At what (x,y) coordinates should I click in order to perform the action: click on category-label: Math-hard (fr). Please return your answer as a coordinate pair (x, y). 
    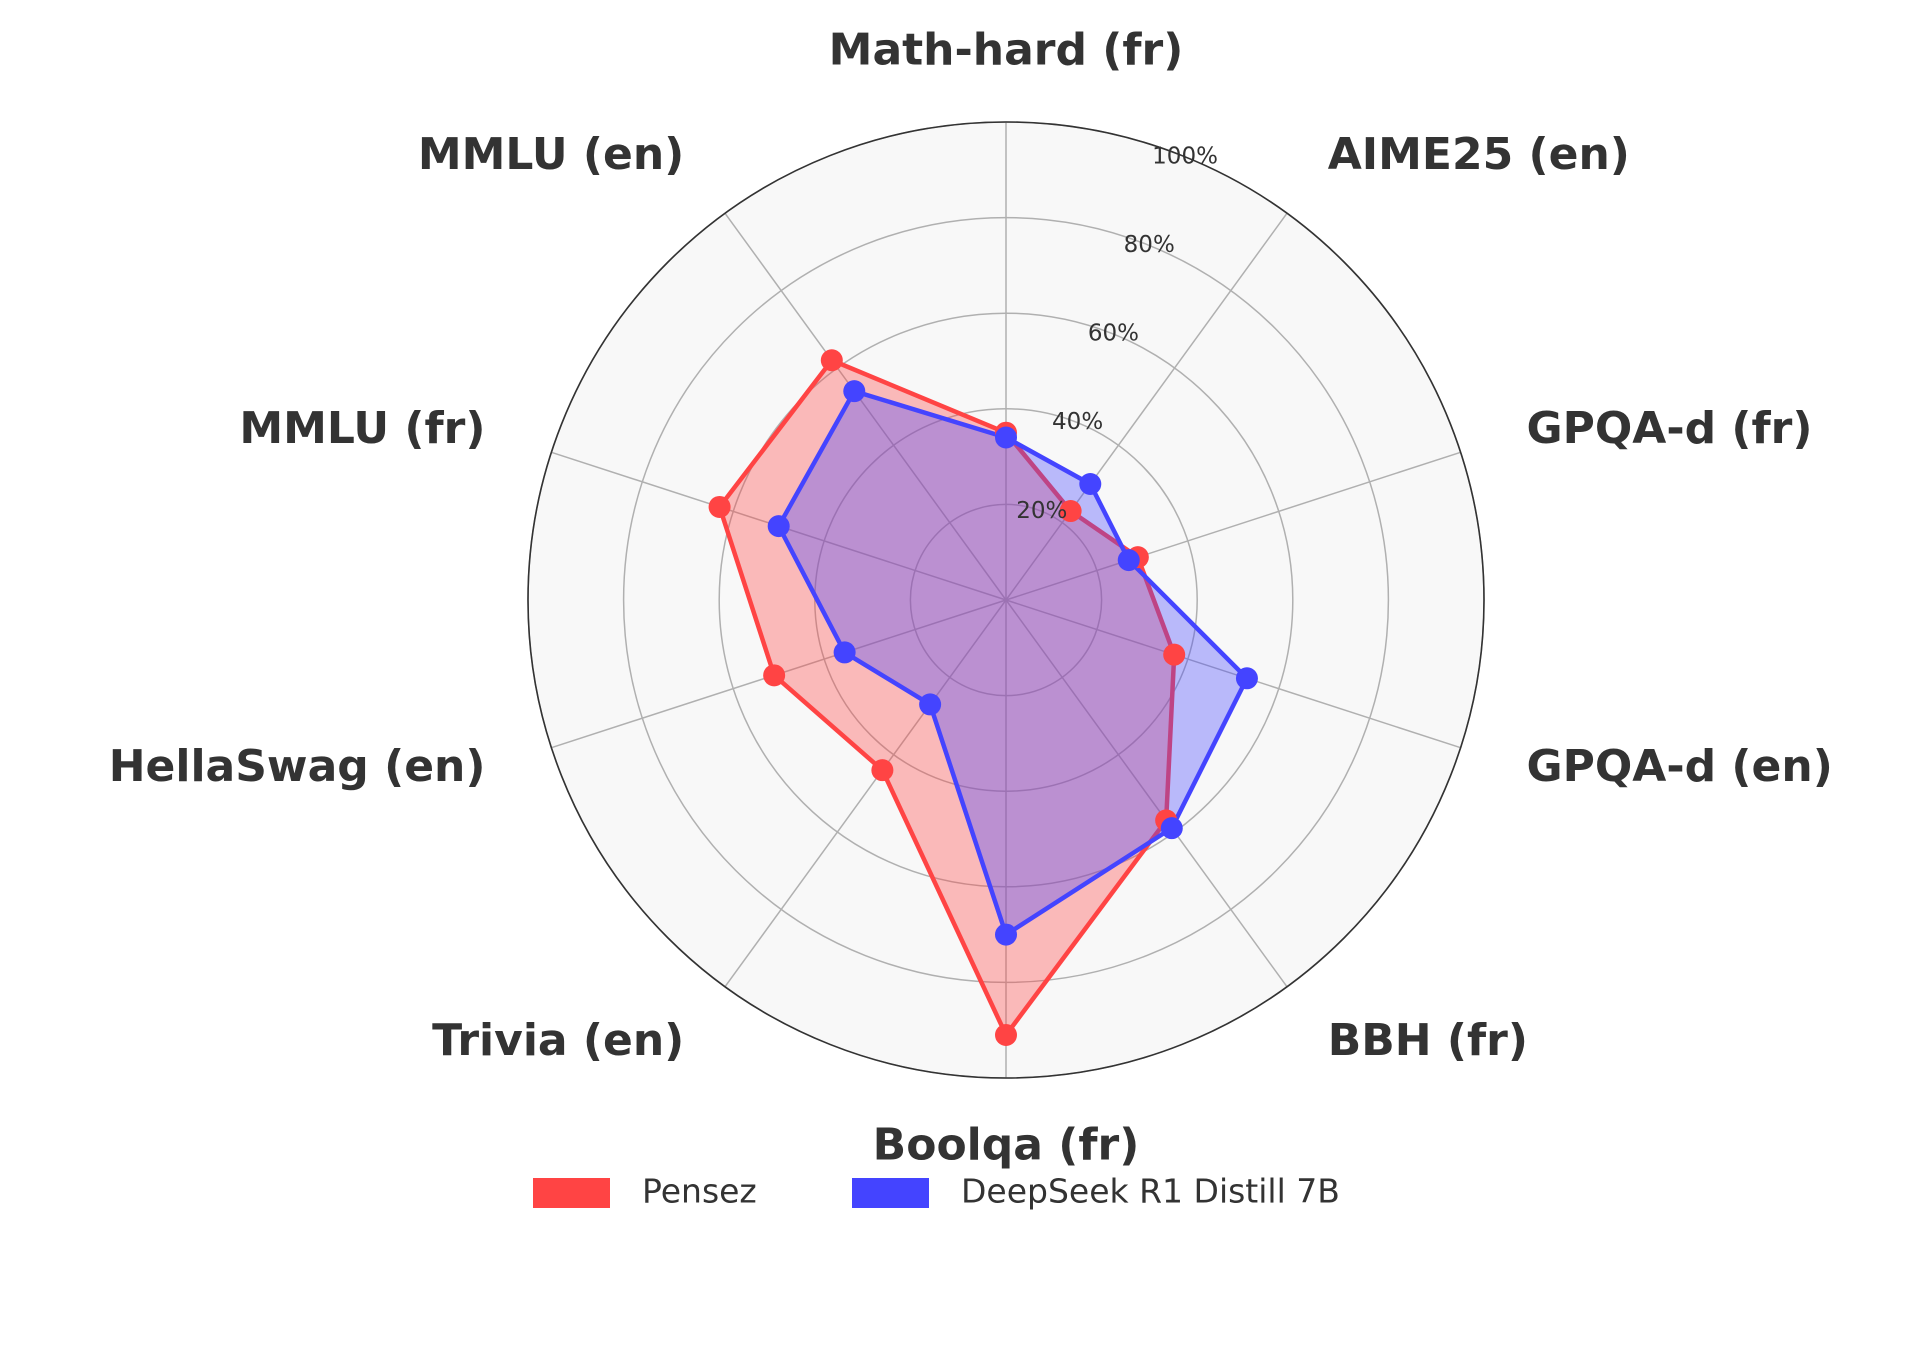
    Looking at the image, I should click on (1006, 50).